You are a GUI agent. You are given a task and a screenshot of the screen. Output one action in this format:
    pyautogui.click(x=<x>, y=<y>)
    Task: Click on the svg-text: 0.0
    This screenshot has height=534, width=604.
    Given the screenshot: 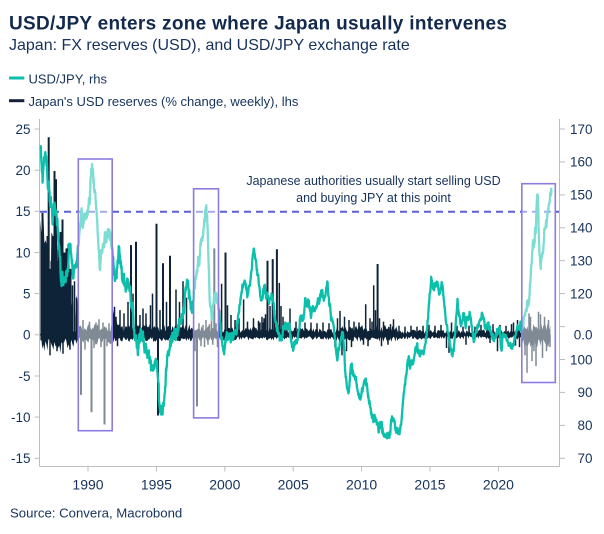 What is the action you would take?
    pyautogui.click(x=583, y=335)
    